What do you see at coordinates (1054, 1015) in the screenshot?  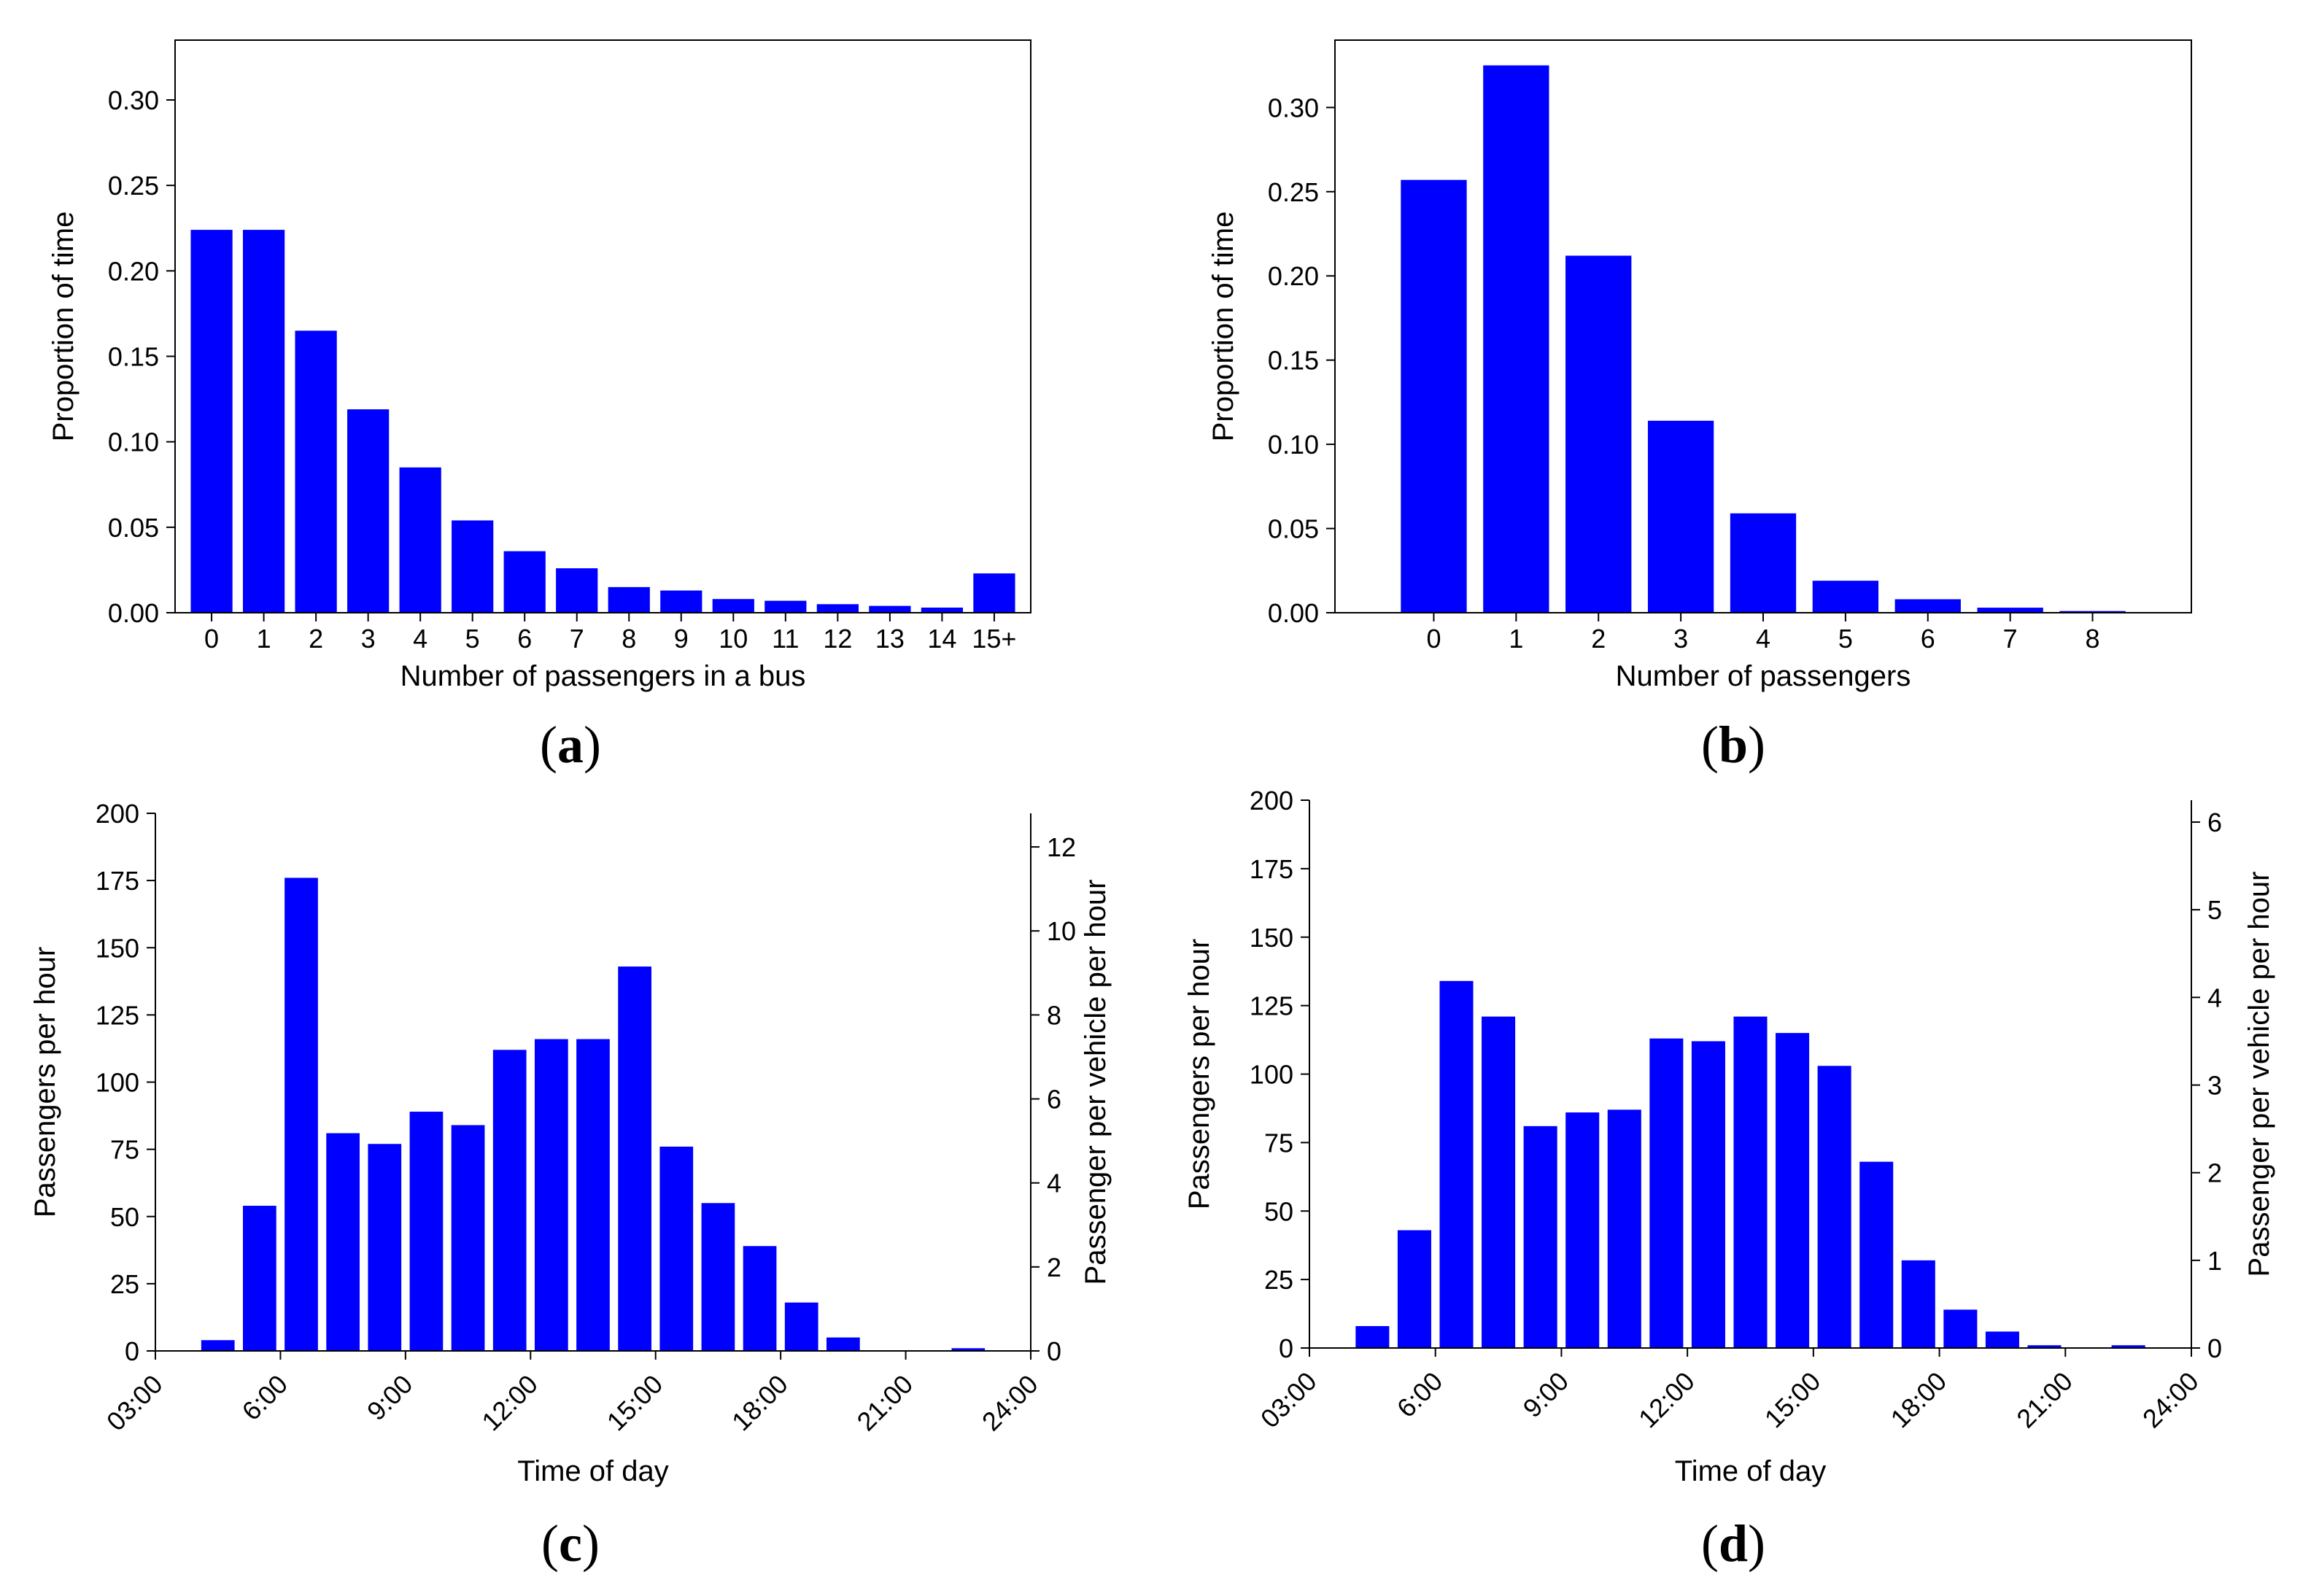 I see `y-right-tick-label: 8` at bounding box center [1054, 1015].